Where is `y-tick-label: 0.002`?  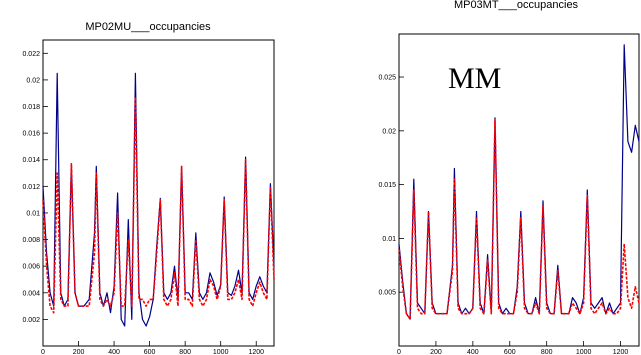 y-tick-label: 0.002 is located at coordinates (31, 320).